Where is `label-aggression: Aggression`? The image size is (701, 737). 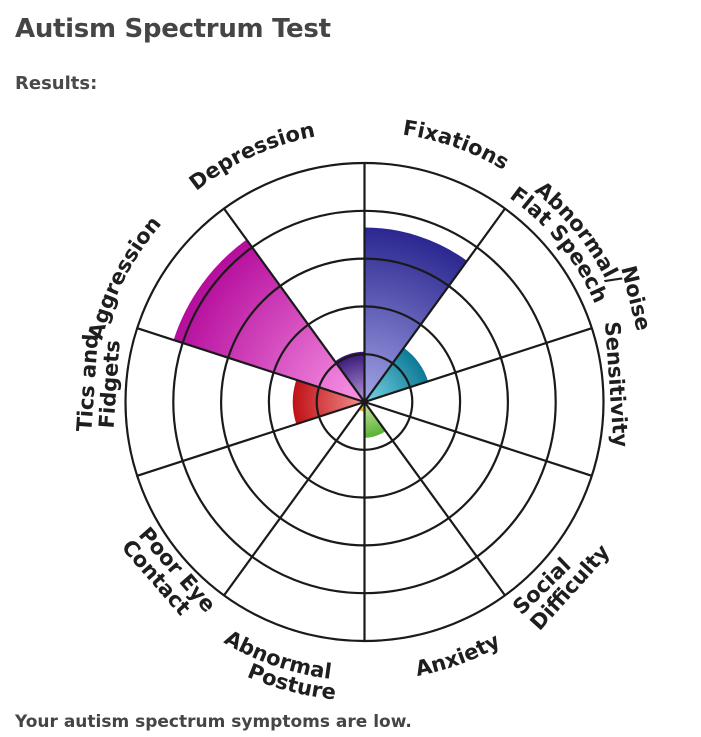
label-aggression: Aggression is located at coordinates (125, 277).